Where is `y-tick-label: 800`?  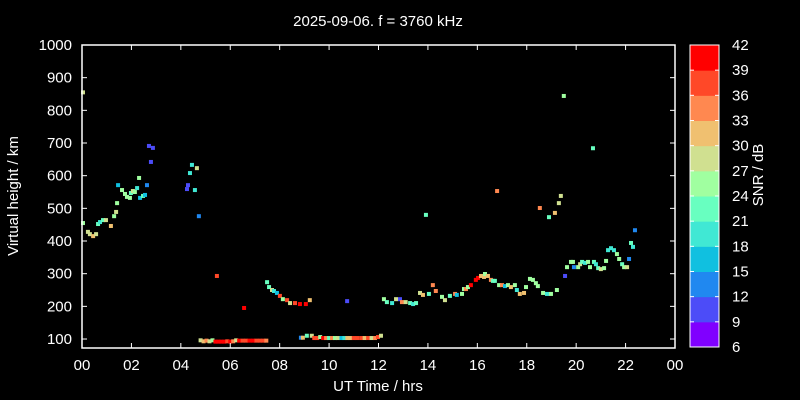
y-tick-label: 800 is located at coordinates (59, 110).